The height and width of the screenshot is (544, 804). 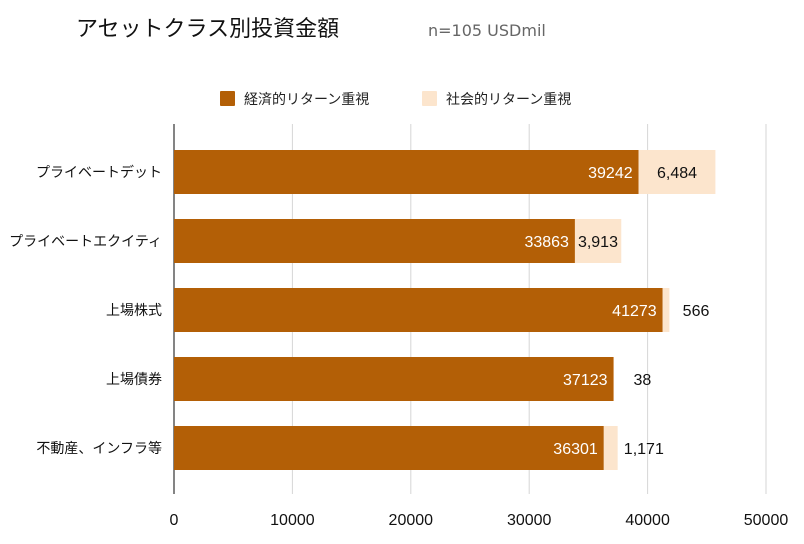 I want to click on legend: 経済的リターン重視 社会的リターン重視, so click(x=395, y=99).